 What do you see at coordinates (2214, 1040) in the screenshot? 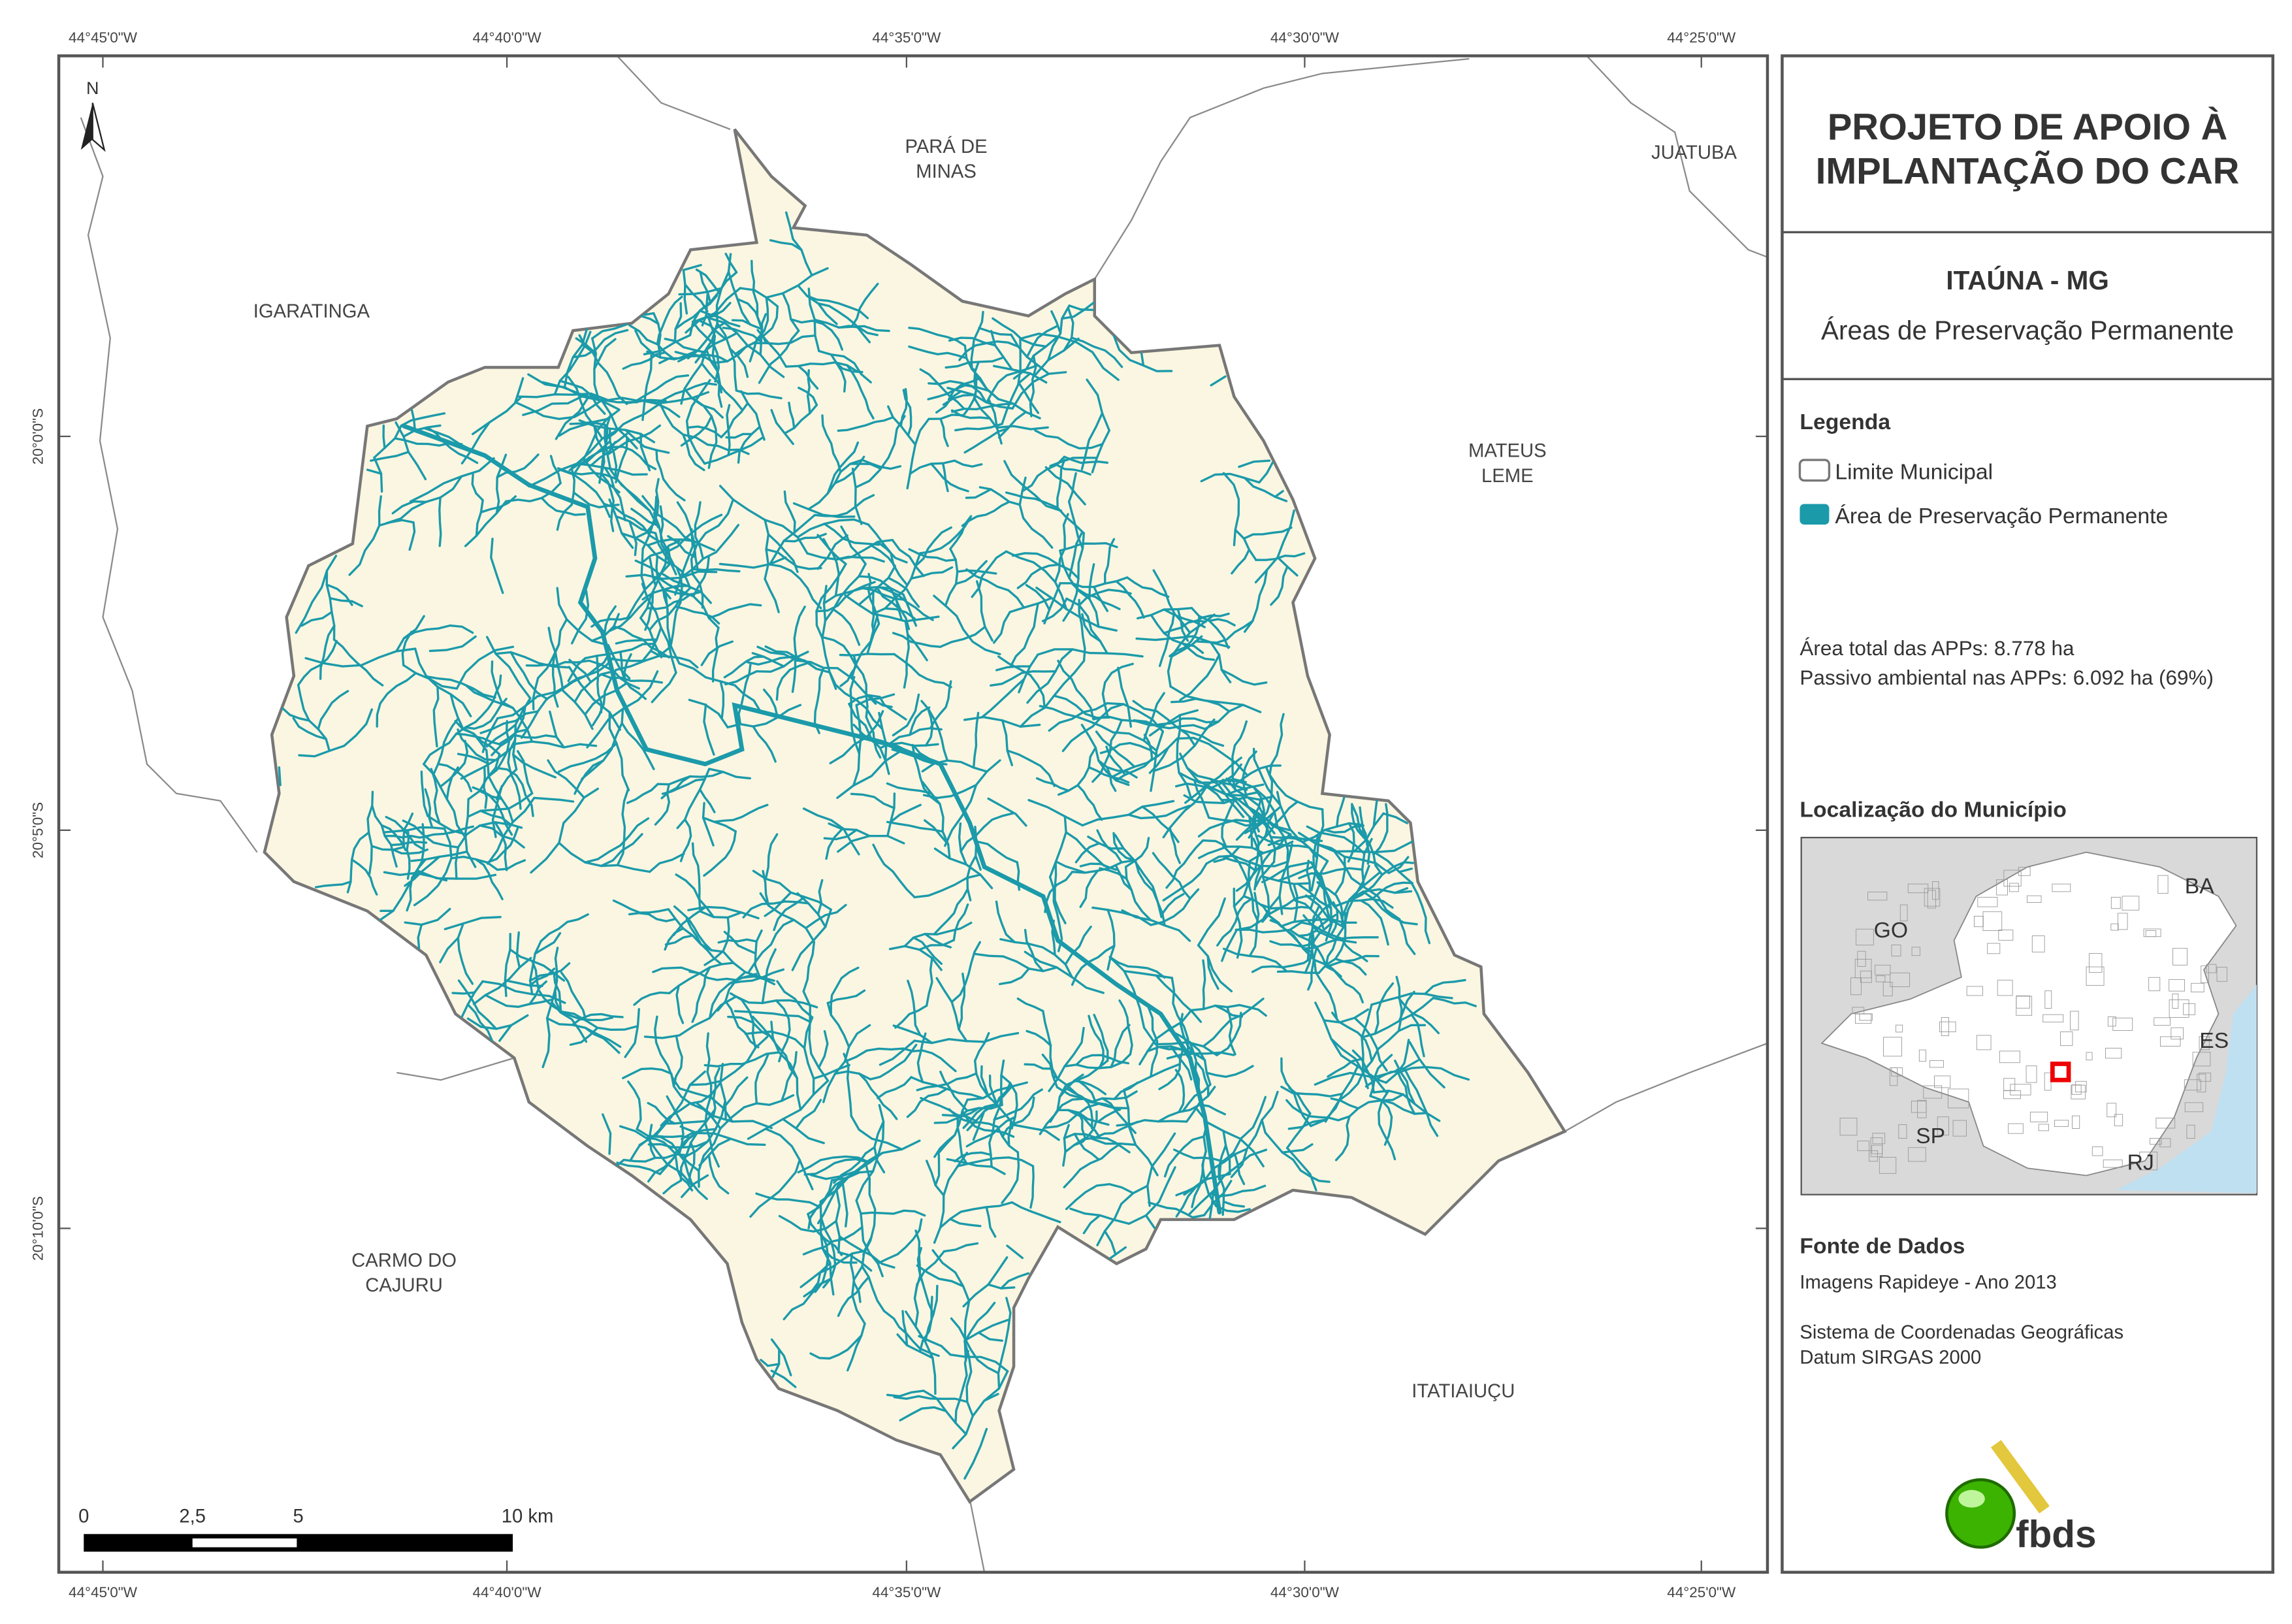
I see `inset-label: ES` at bounding box center [2214, 1040].